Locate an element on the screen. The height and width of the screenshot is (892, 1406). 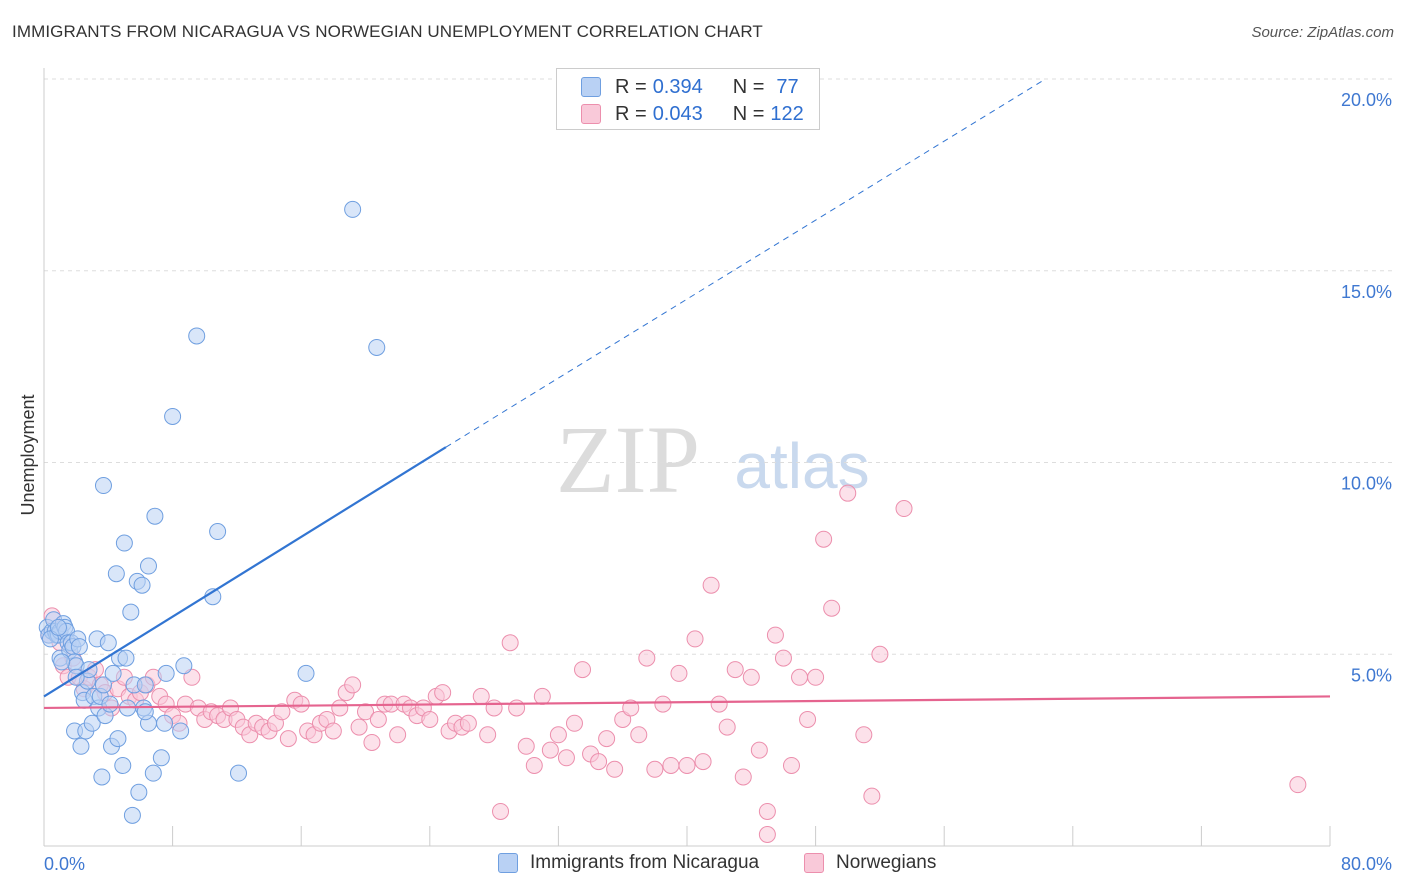
correlation-legend: R = 0.394 N = 77 R = 0.043 N = 122 is located at coordinates (688, 99).